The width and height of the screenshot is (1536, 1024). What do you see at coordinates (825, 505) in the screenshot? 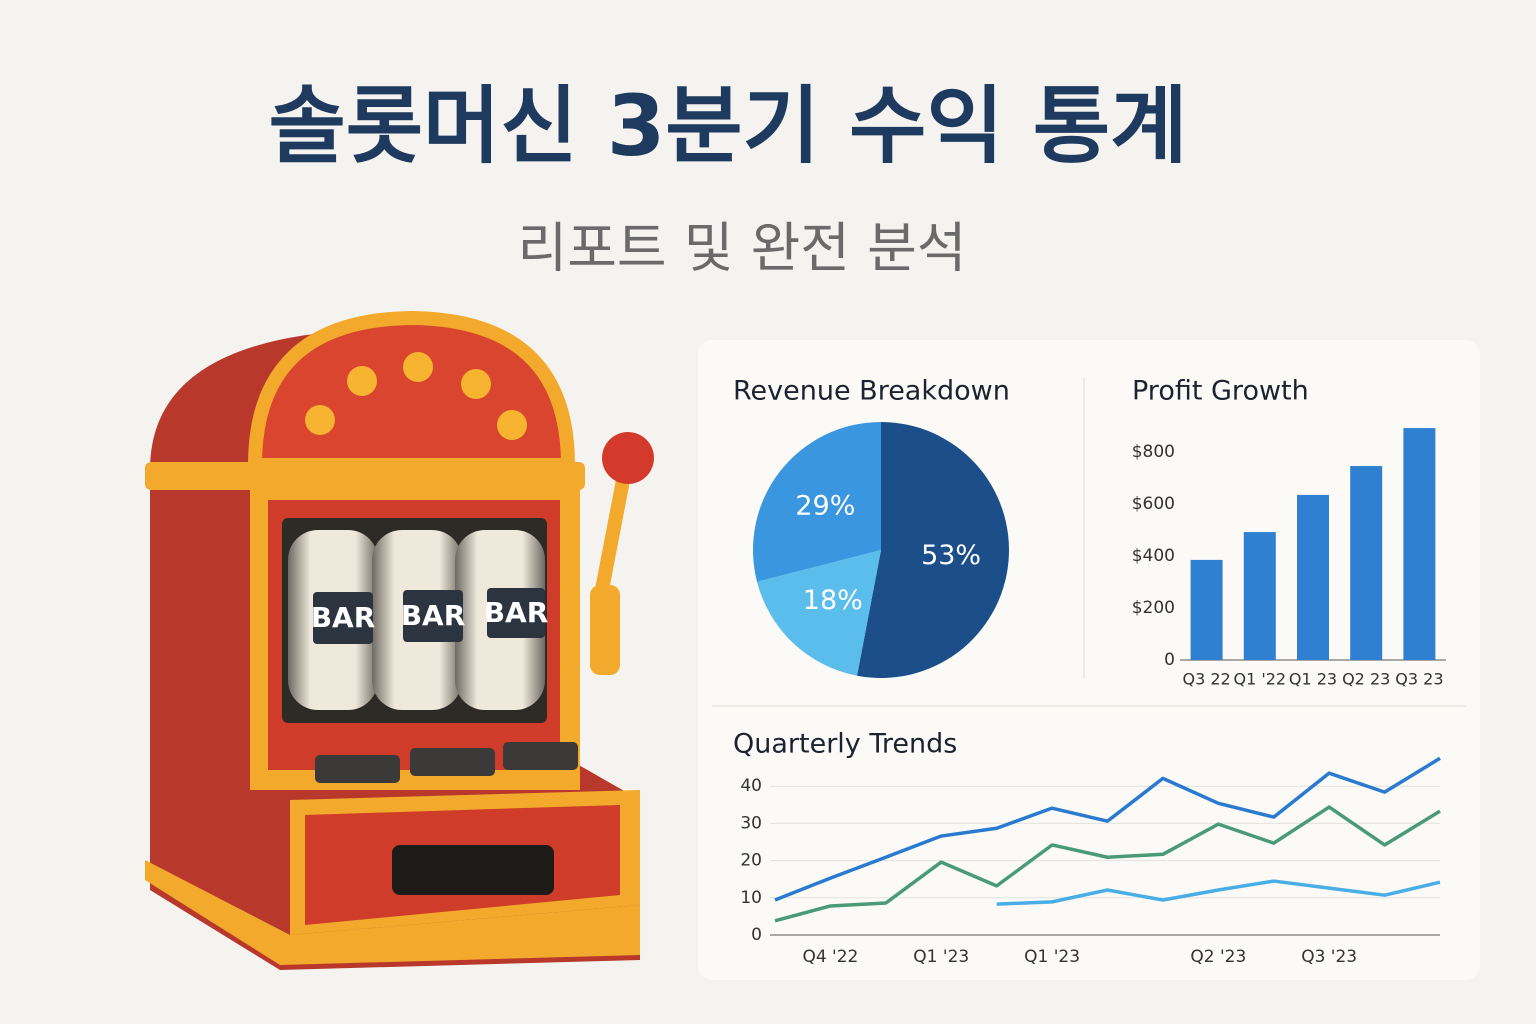
I see `data-label: 29%` at bounding box center [825, 505].